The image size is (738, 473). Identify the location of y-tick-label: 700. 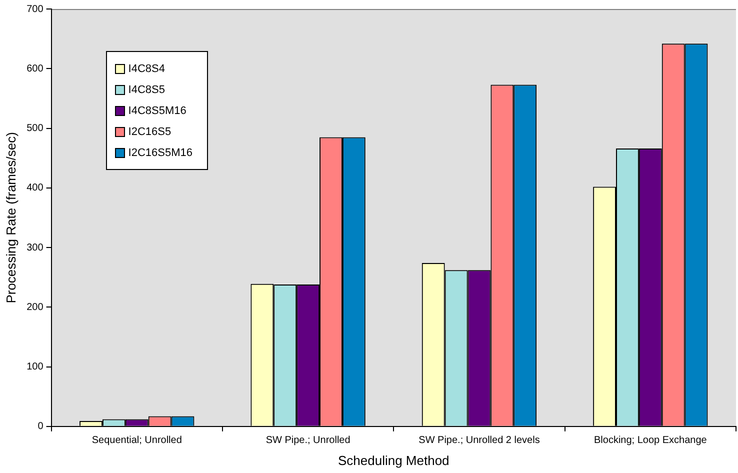
(35, 9).